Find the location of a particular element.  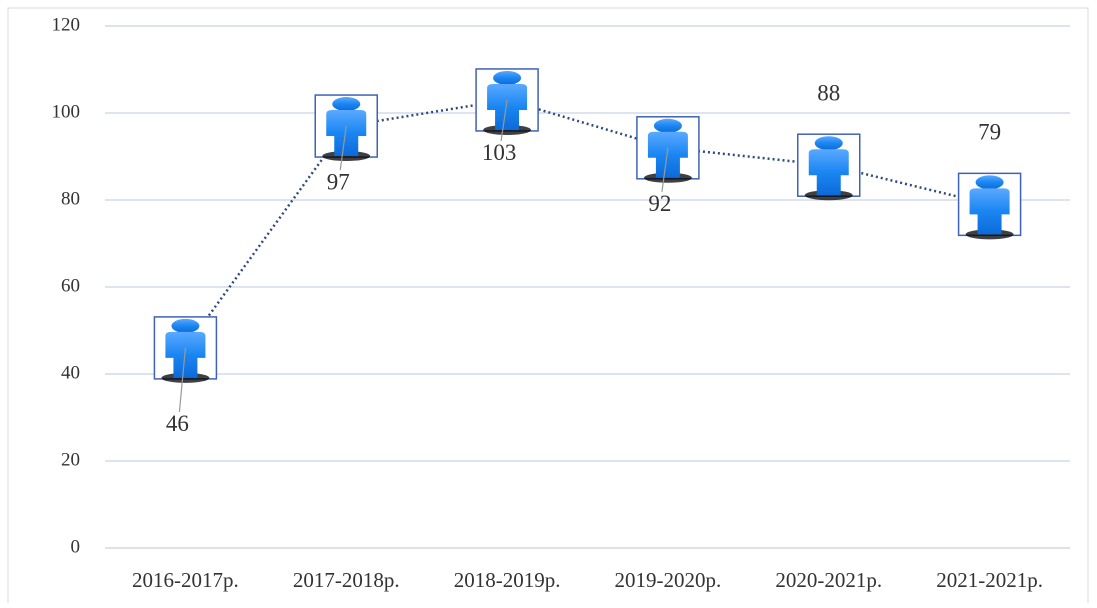

data-label: 92 is located at coordinates (659, 203).